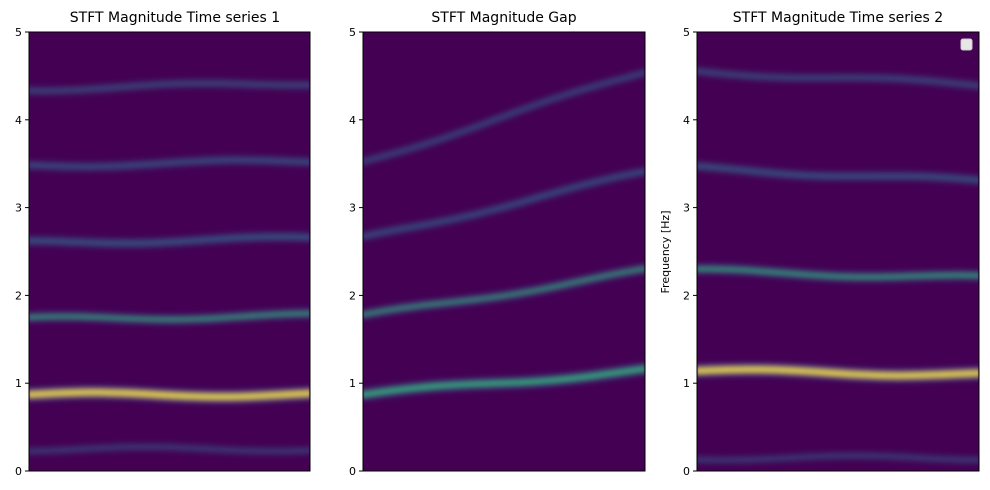 This screenshot has height=490, width=990. What do you see at coordinates (966, 44) in the screenshot?
I see `legend-box` at bounding box center [966, 44].